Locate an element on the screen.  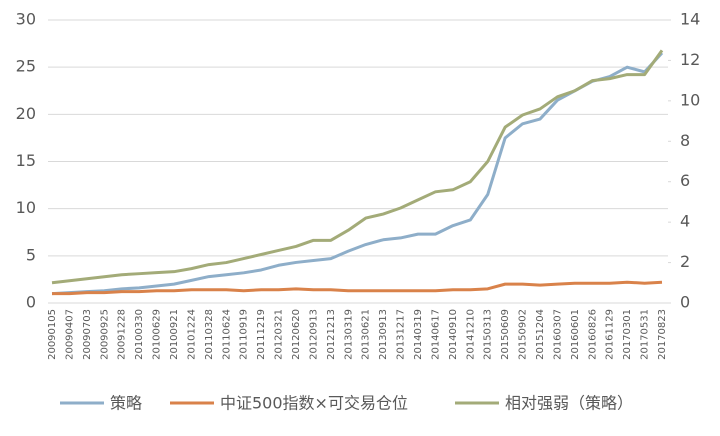
y2-tick-label: 14 is located at coordinates (690, 19).